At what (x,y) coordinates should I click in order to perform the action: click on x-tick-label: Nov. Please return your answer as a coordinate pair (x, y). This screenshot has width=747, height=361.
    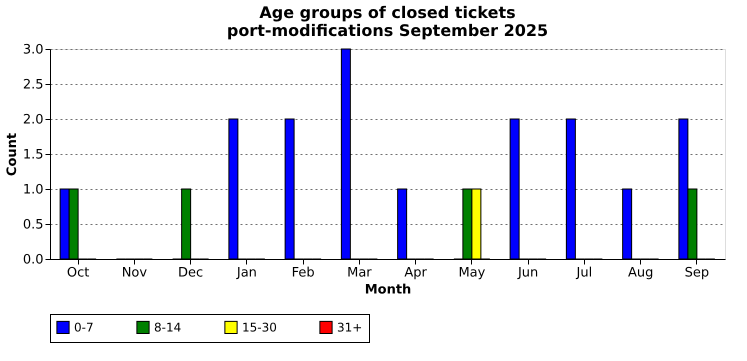
    Looking at the image, I should click on (135, 273).